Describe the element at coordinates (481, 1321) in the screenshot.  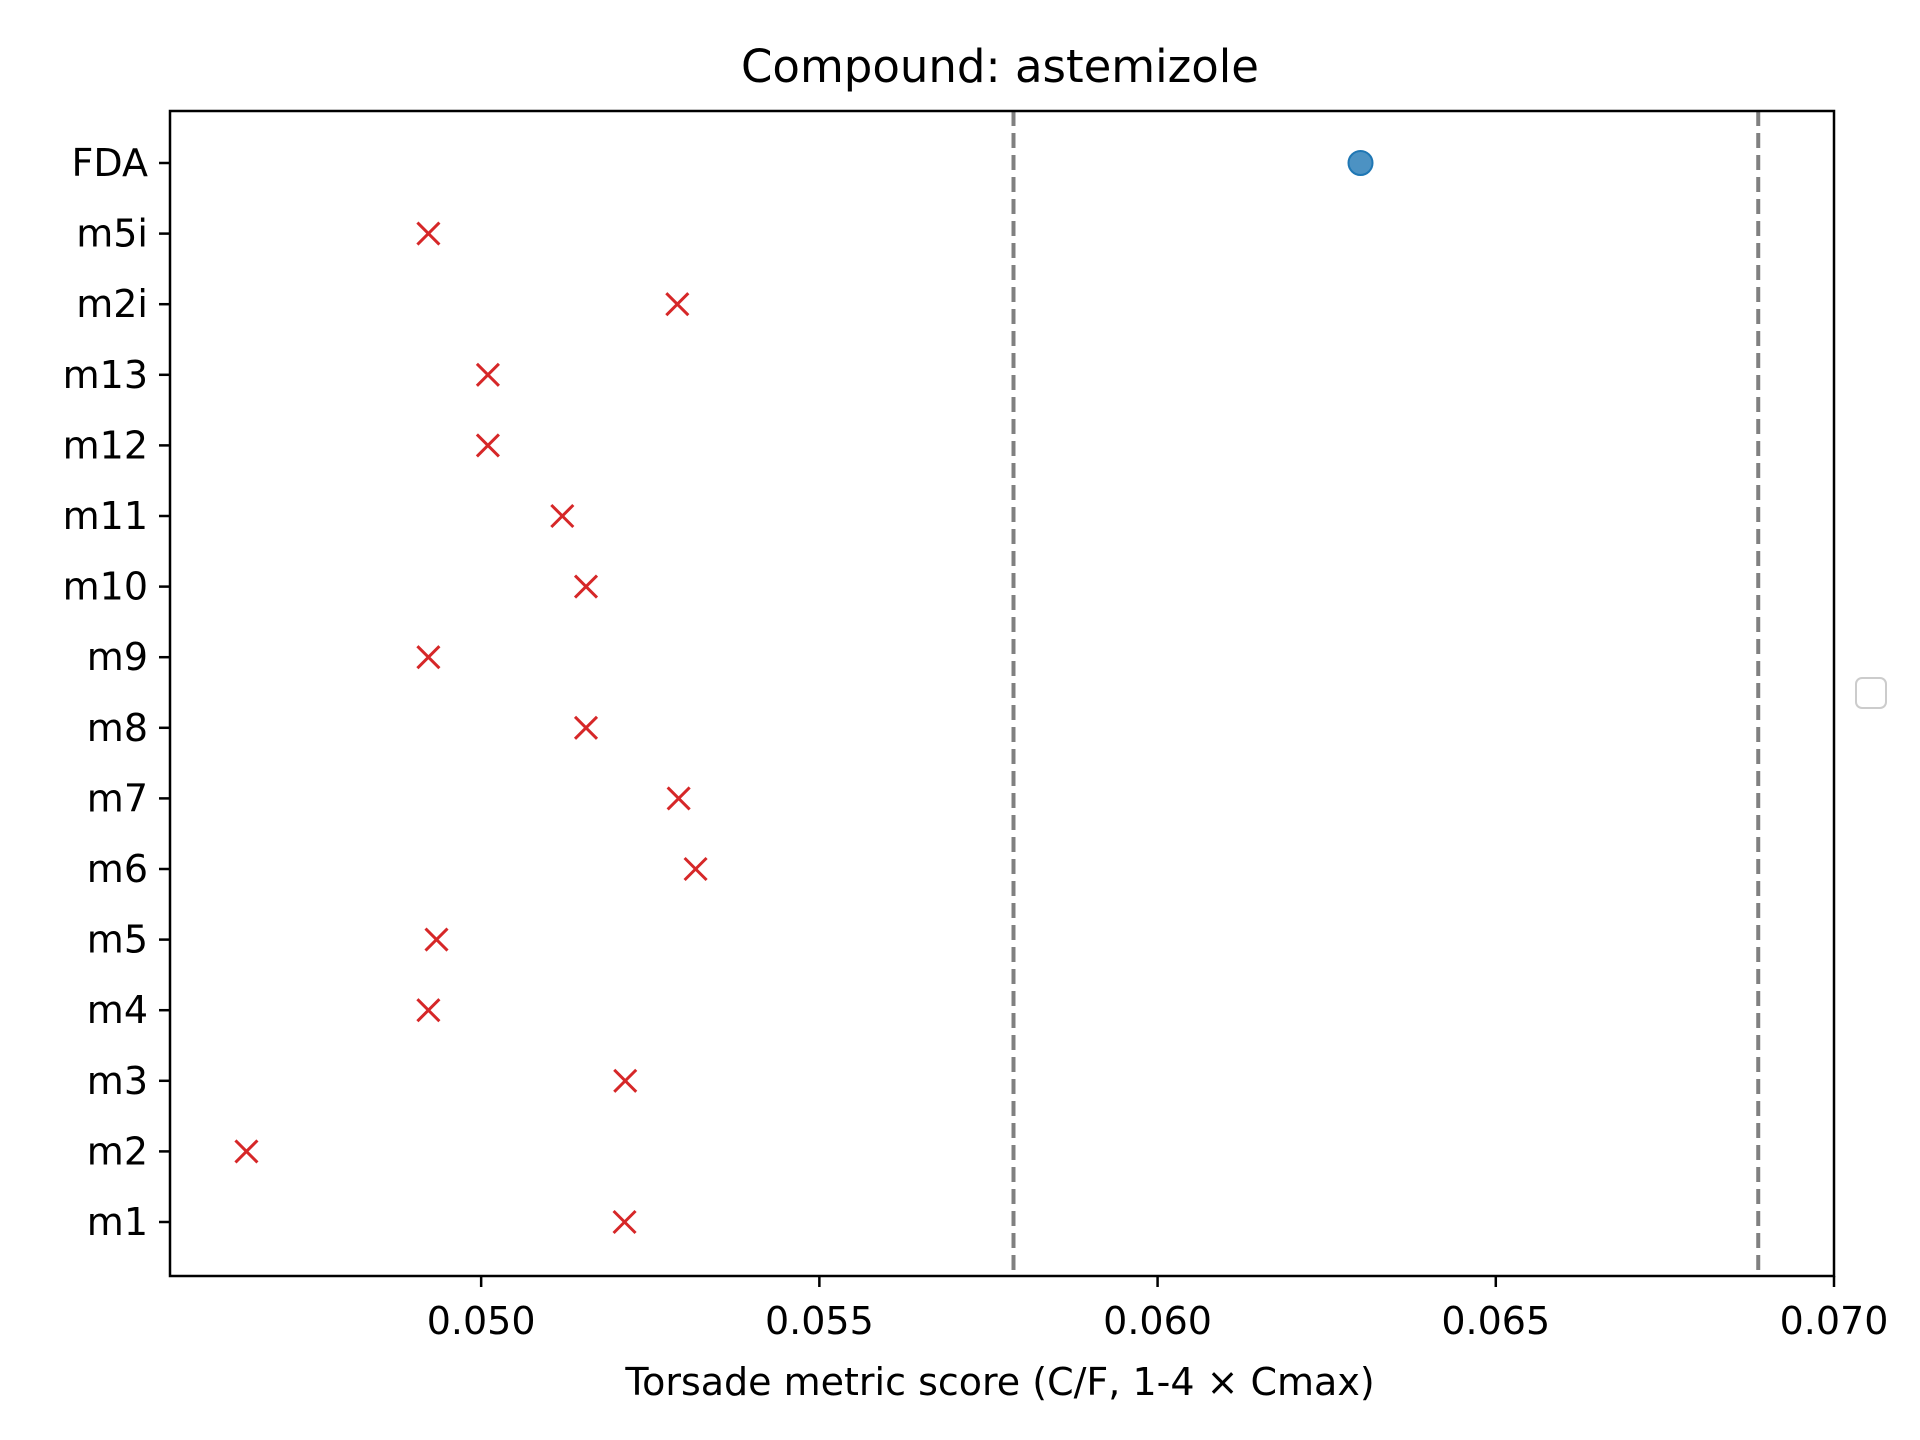
I see `x-tick-label: 0.050` at that location.